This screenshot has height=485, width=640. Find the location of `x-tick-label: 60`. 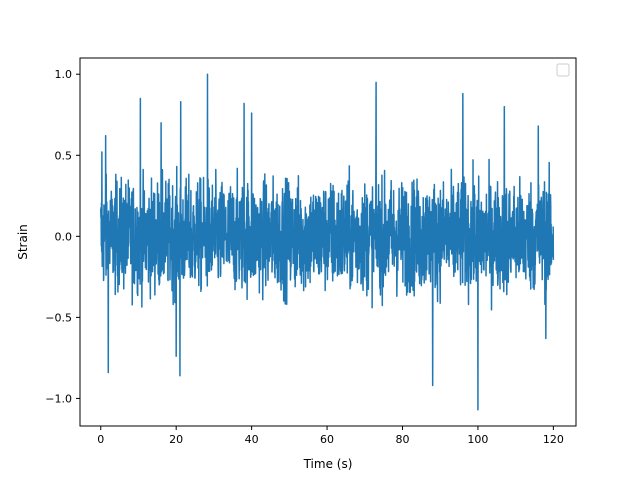

x-tick-label: 60 is located at coordinates (327, 439).